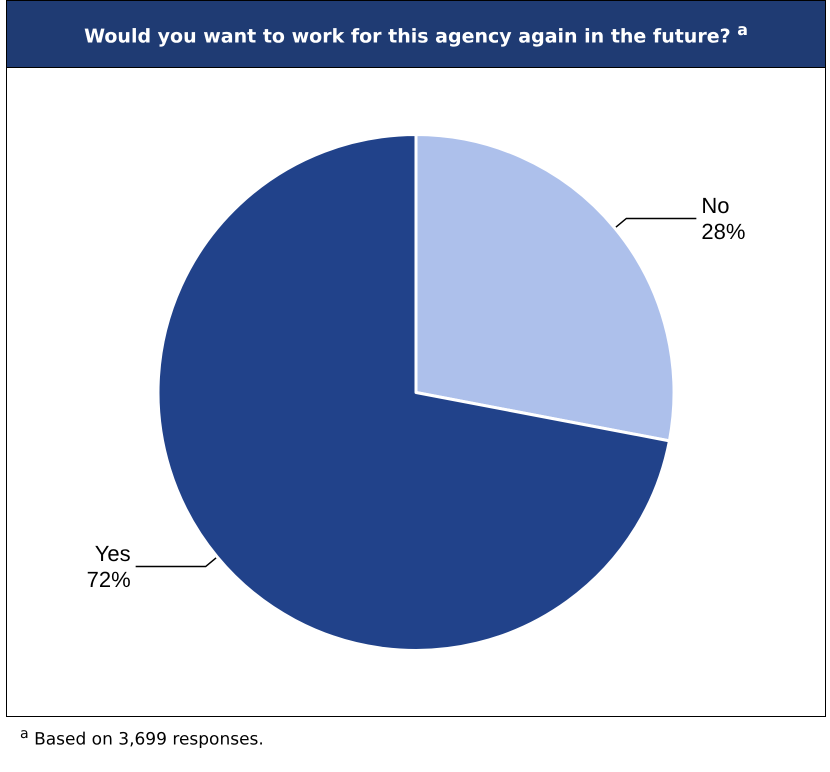 This screenshot has height=772, width=830. Describe the element at coordinates (112, 553) in the screenshot. I see `slice-label: Yes` at that location.